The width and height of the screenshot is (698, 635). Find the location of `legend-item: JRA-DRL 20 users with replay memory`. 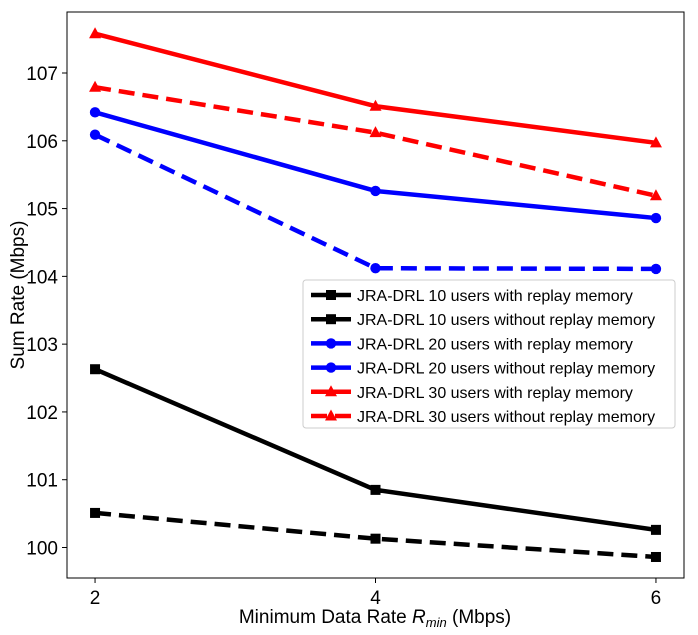

legend-item: JRA-DRL 20 users with replay memory is located at coordinates (472, 344).